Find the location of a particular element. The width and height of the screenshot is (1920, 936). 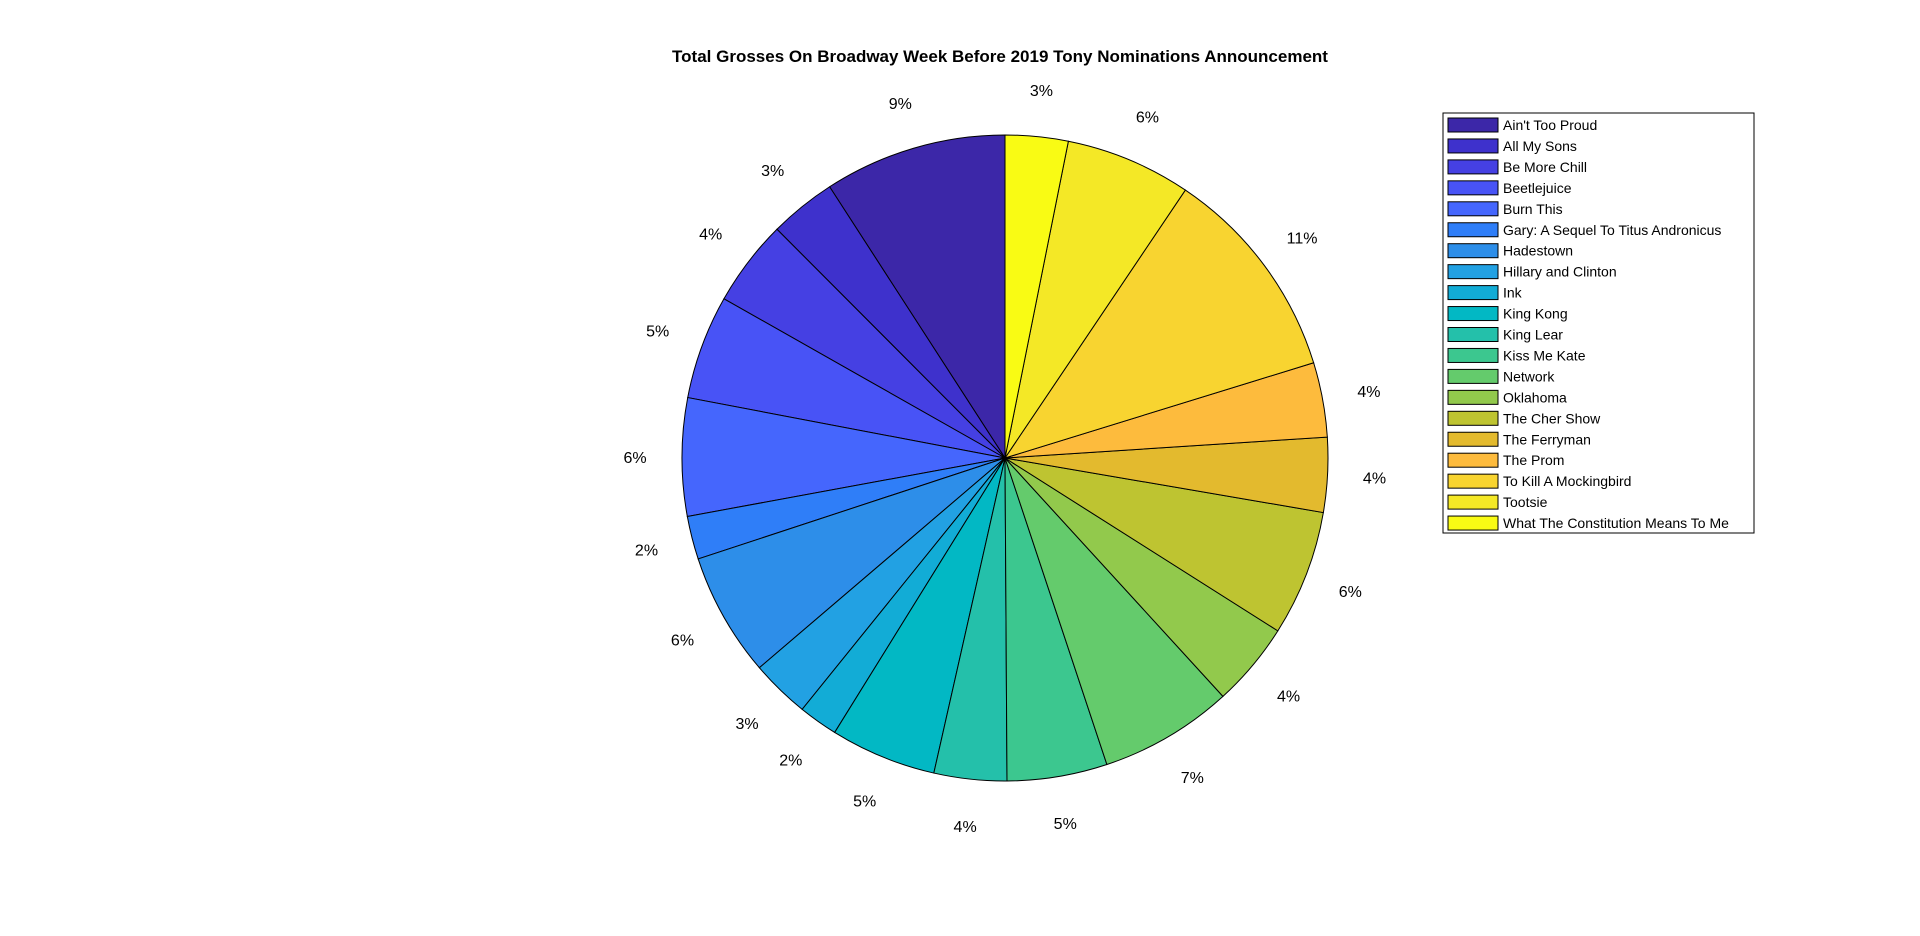

legend-box is located at coordinates (1598, 323).